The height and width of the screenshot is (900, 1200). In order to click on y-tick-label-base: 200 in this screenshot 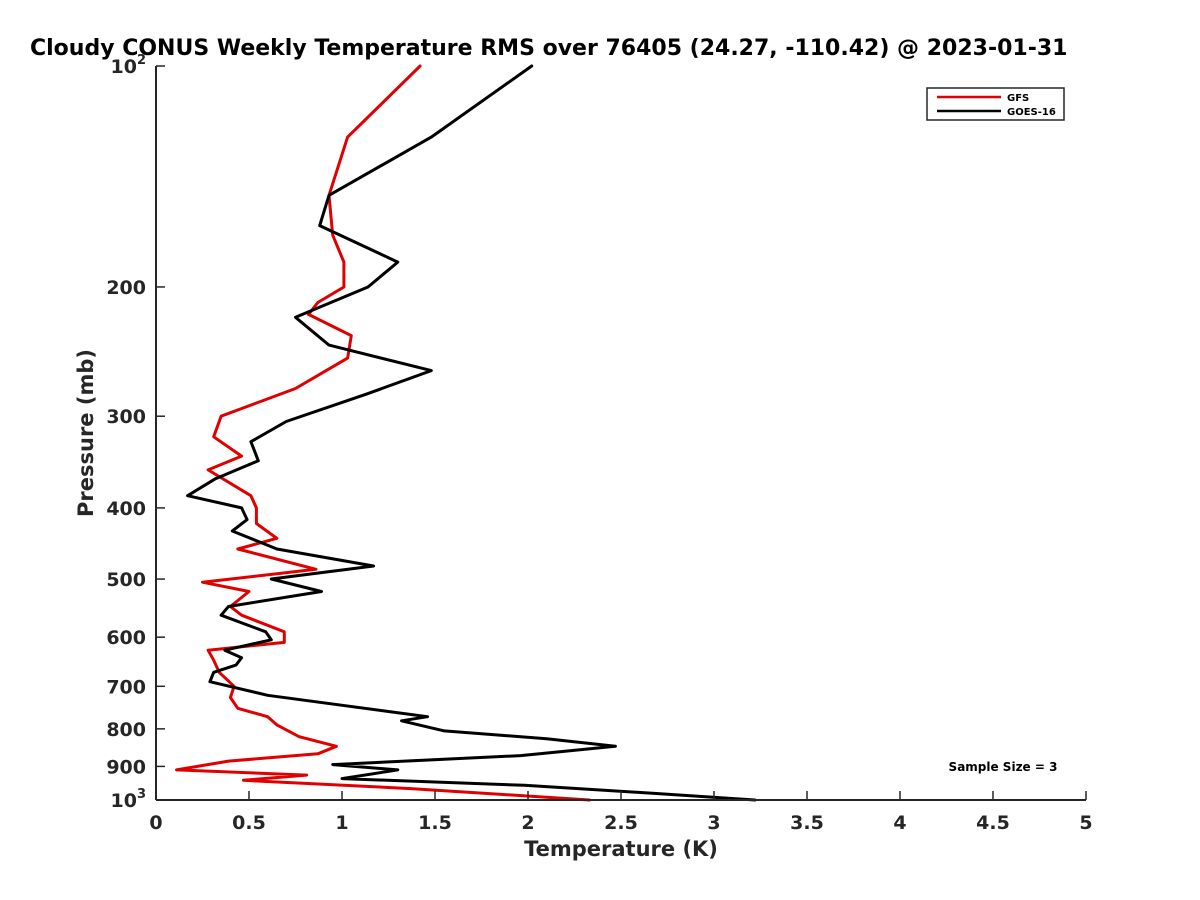, I will do `click(126, 288)`.